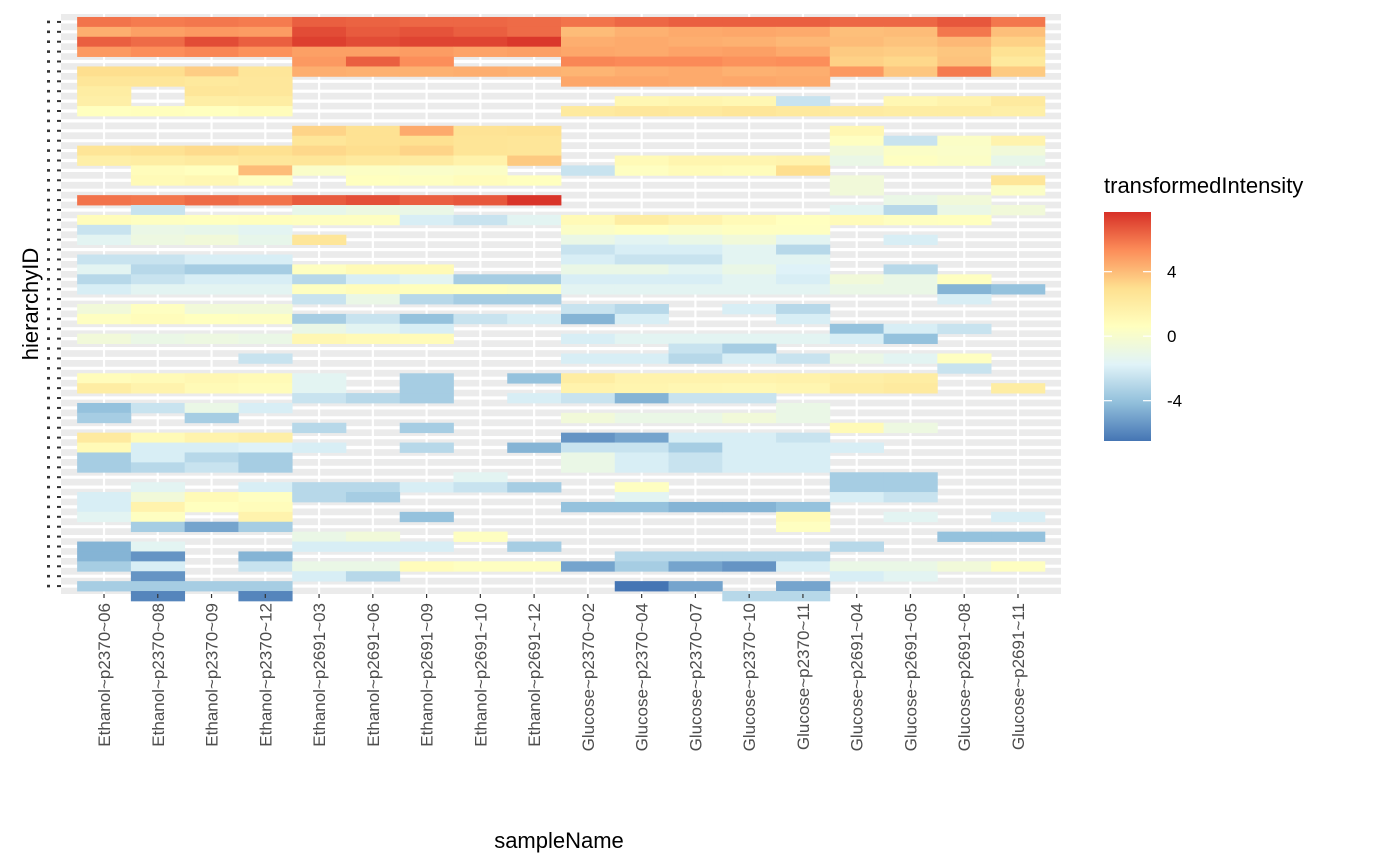 The height and width of the screenshot is (865, 1400). Describe the element at coordinates (480, 675) in the screenshot. I see `x-tick-label: Ethanol~p2691~10` at that location.